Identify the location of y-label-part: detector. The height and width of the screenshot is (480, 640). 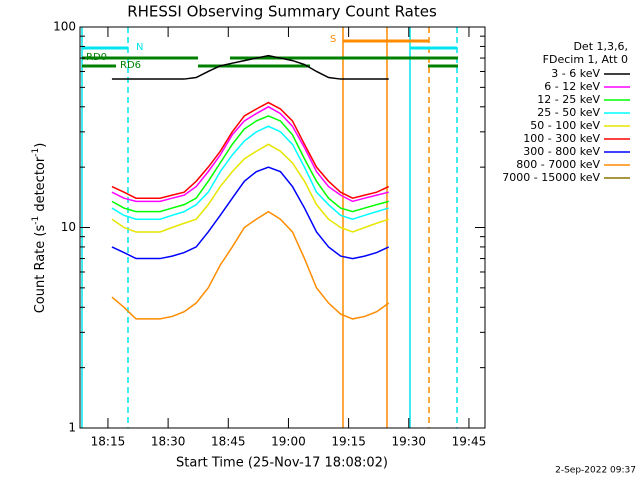
(40, 186).